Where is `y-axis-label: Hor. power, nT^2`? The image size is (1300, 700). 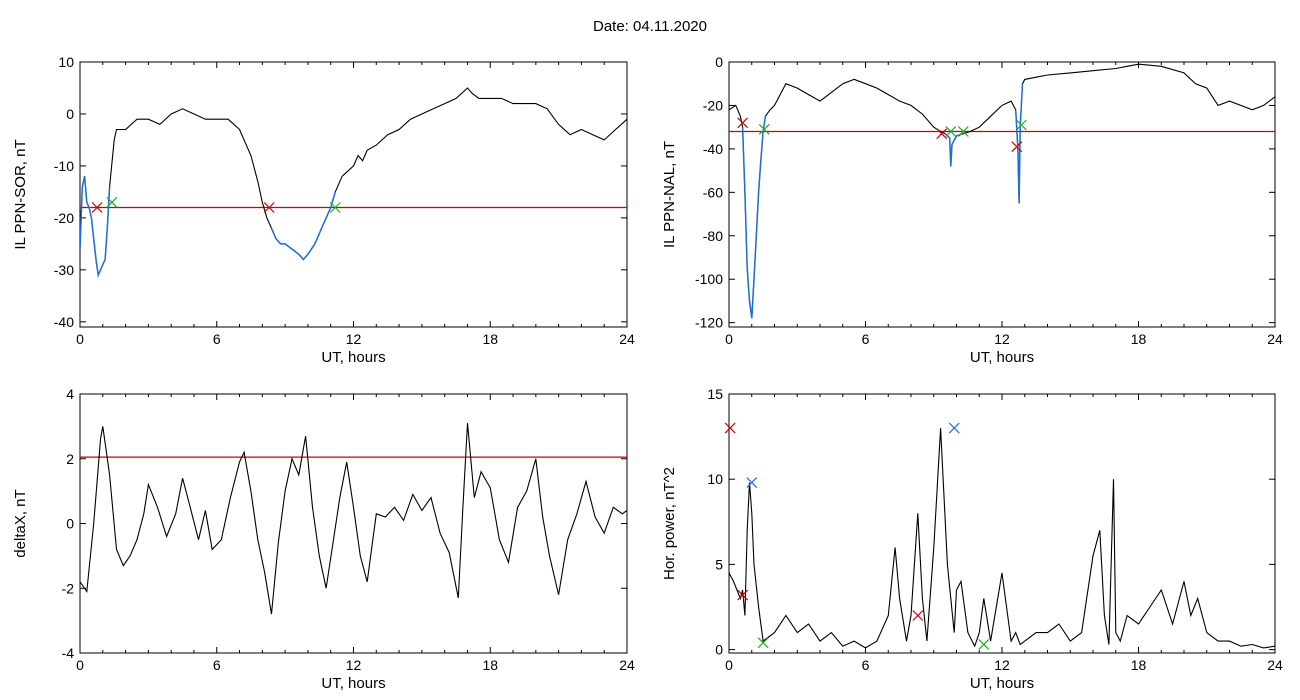
y-axis-label: Hor. power, nT^2 is located at coordinates (669, 523).